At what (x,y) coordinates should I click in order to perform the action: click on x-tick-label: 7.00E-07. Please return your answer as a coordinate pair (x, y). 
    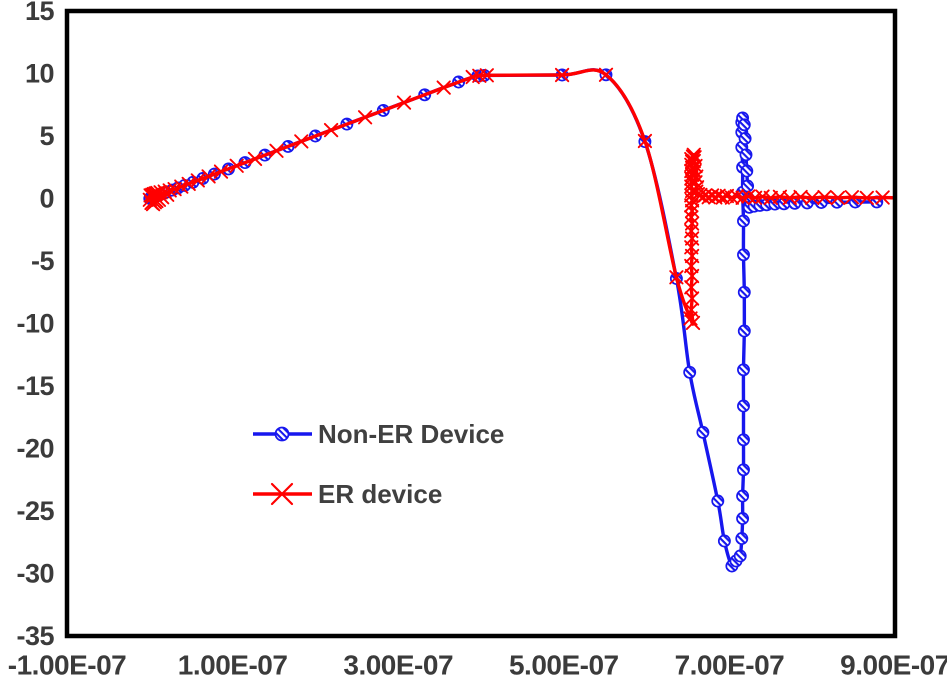
    Looking at the image, I should click on (730, 665).